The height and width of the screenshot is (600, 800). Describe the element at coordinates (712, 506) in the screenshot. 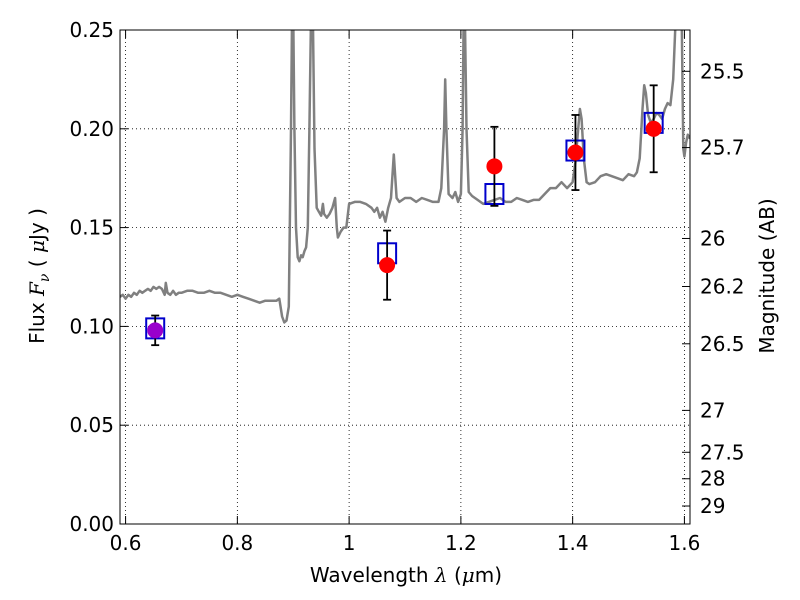

I see `mag-tick-label: 29` at that location.